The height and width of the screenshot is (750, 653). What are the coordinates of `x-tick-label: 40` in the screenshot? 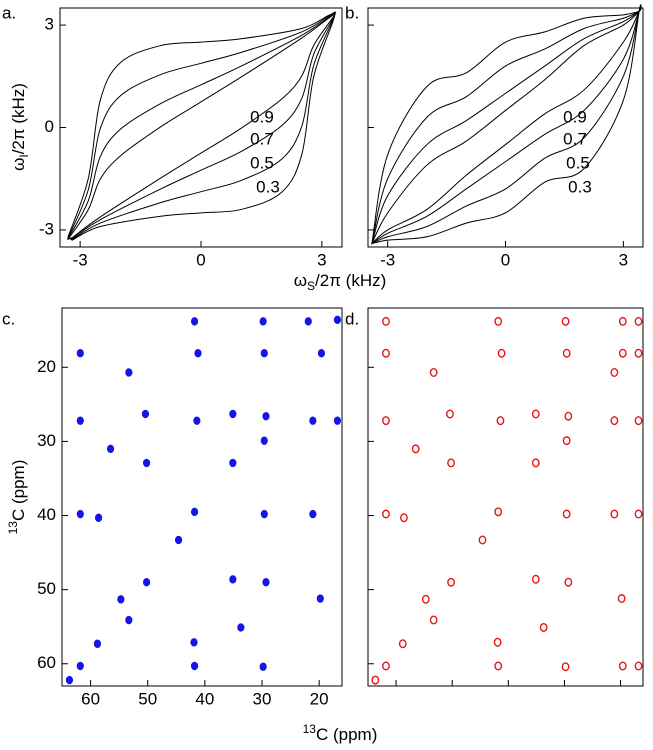 It's located at (204, 698).